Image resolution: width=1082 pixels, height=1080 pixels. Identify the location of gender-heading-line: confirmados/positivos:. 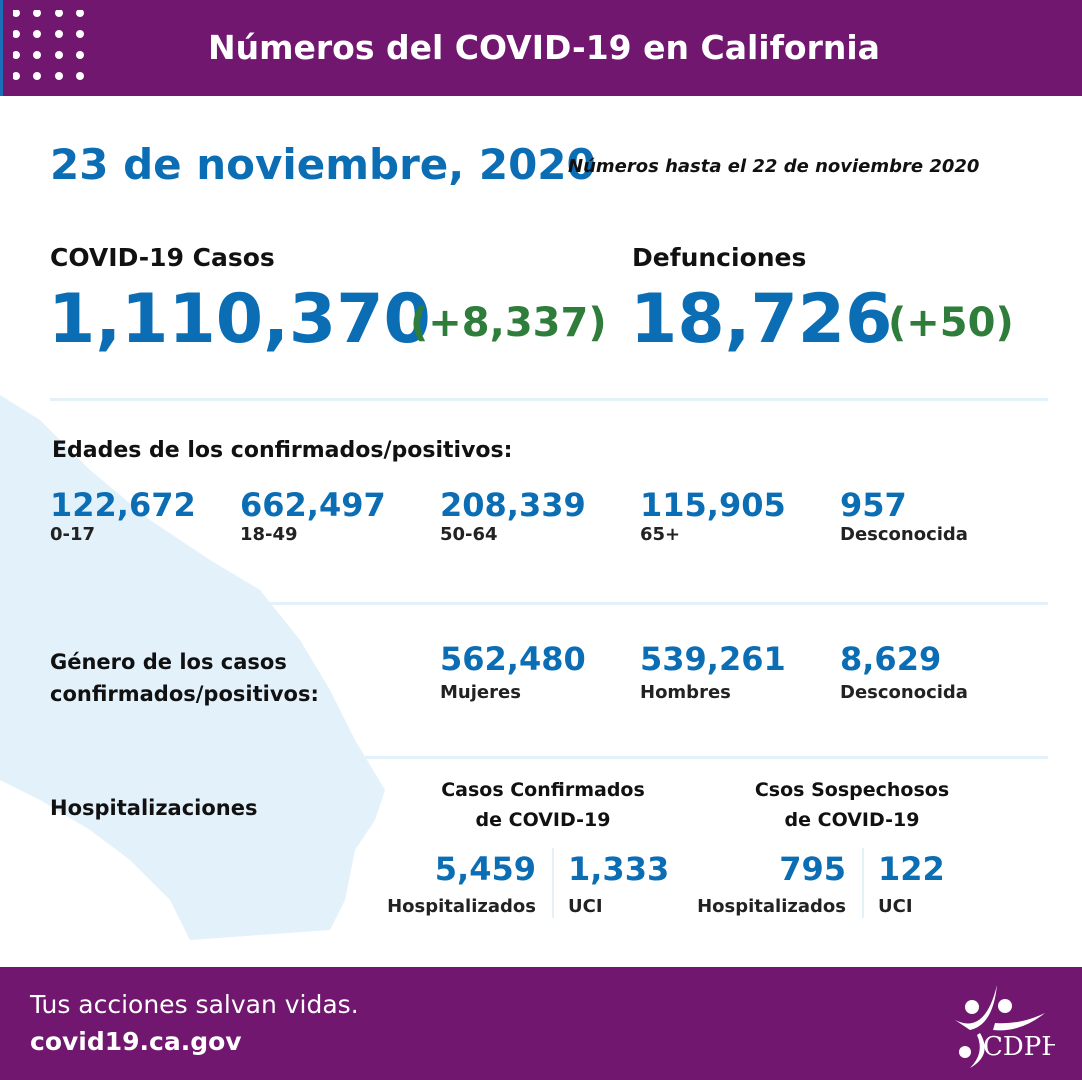
(184, 694).